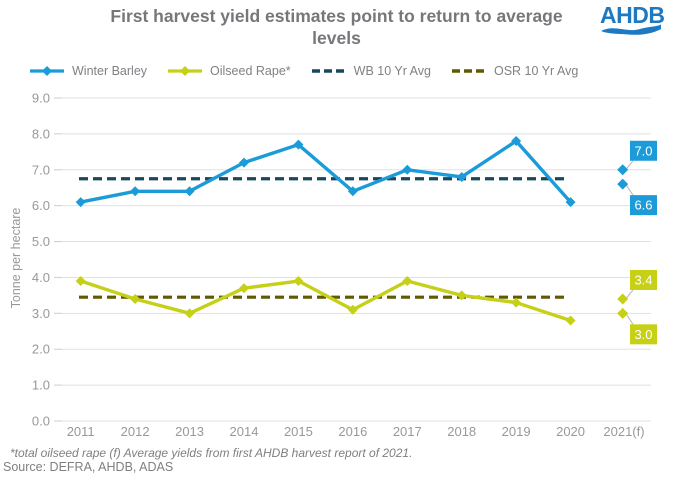 The height and width of the screenshot is (480, 673). What do you see at coordinates (189, 431) in the screenshot?
I see `x-tick-label: 2013` at bounding box center [189, 431].